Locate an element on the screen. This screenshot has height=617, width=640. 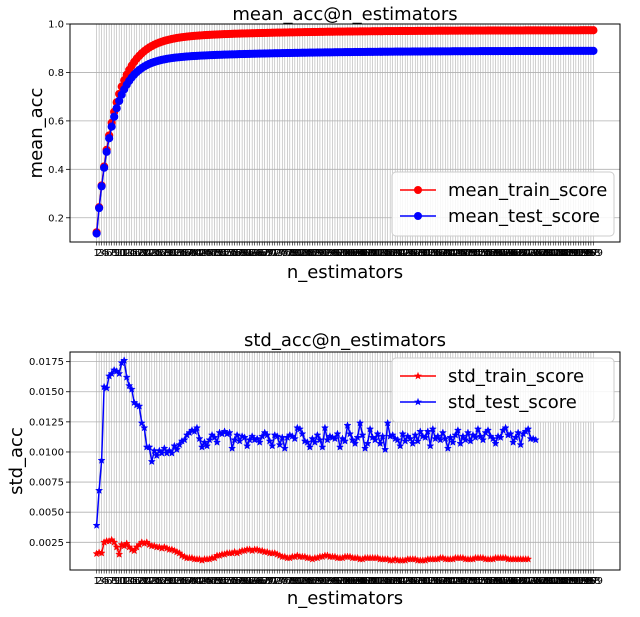
x-tick-label: 130 is located at coordinates (420, 253).